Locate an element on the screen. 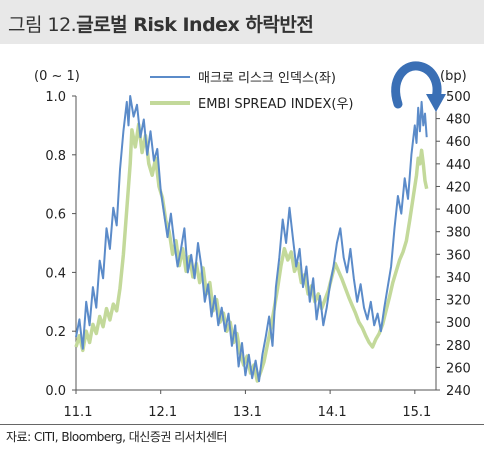 Image resolution: width=484 pixels, height=450 pixels. curved-arrow-body is located at coordinates (416, 85).